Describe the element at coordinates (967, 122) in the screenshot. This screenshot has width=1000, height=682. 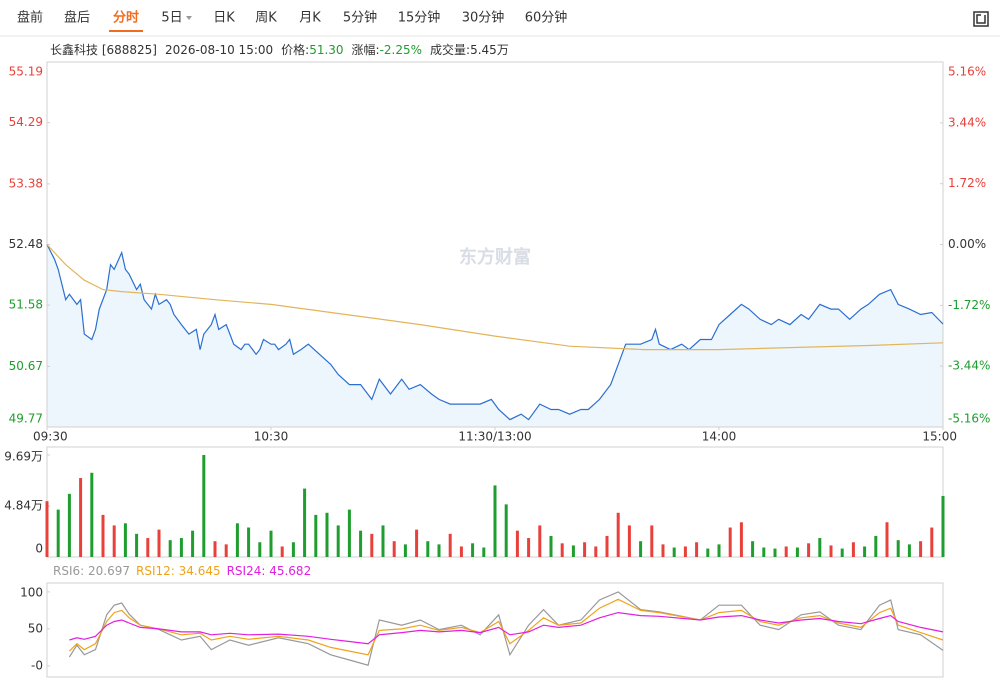
I see `y2-tick-label: 3.44%` at that location.